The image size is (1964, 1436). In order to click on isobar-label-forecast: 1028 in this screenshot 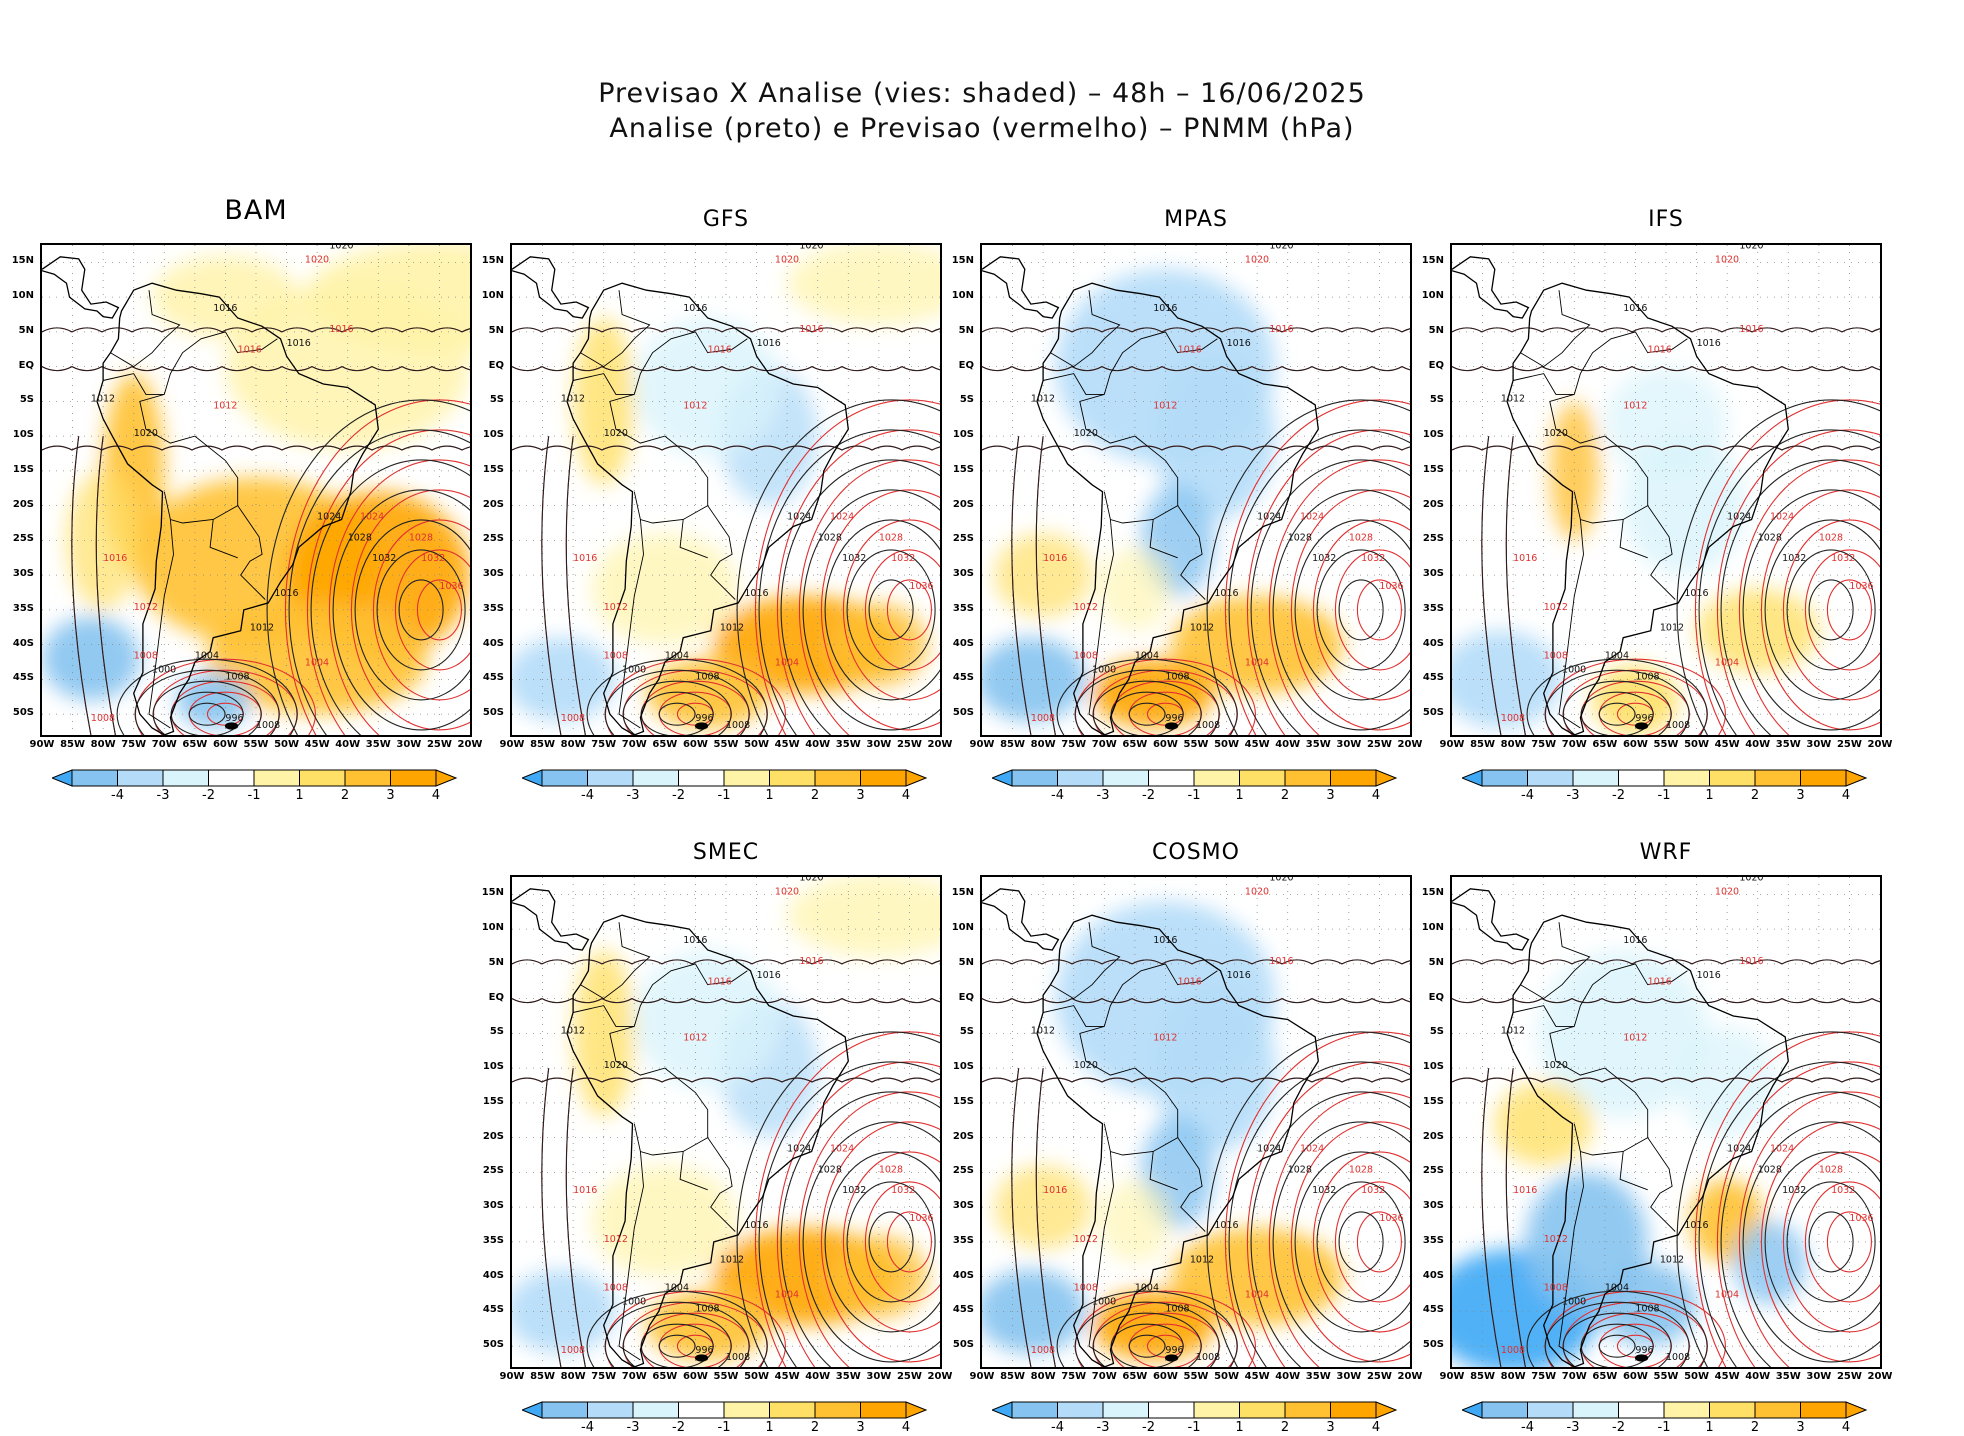, I will do `click(1361, 1169)`.